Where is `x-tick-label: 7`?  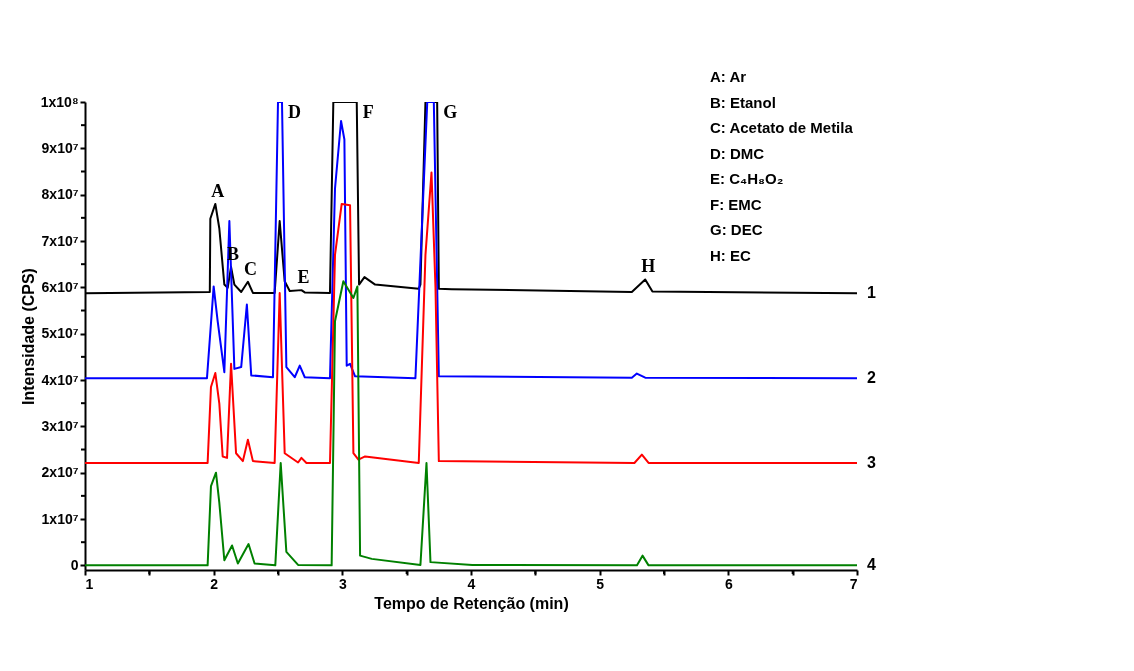 x-tick-label: 7 is located at coordinates (853, 583).